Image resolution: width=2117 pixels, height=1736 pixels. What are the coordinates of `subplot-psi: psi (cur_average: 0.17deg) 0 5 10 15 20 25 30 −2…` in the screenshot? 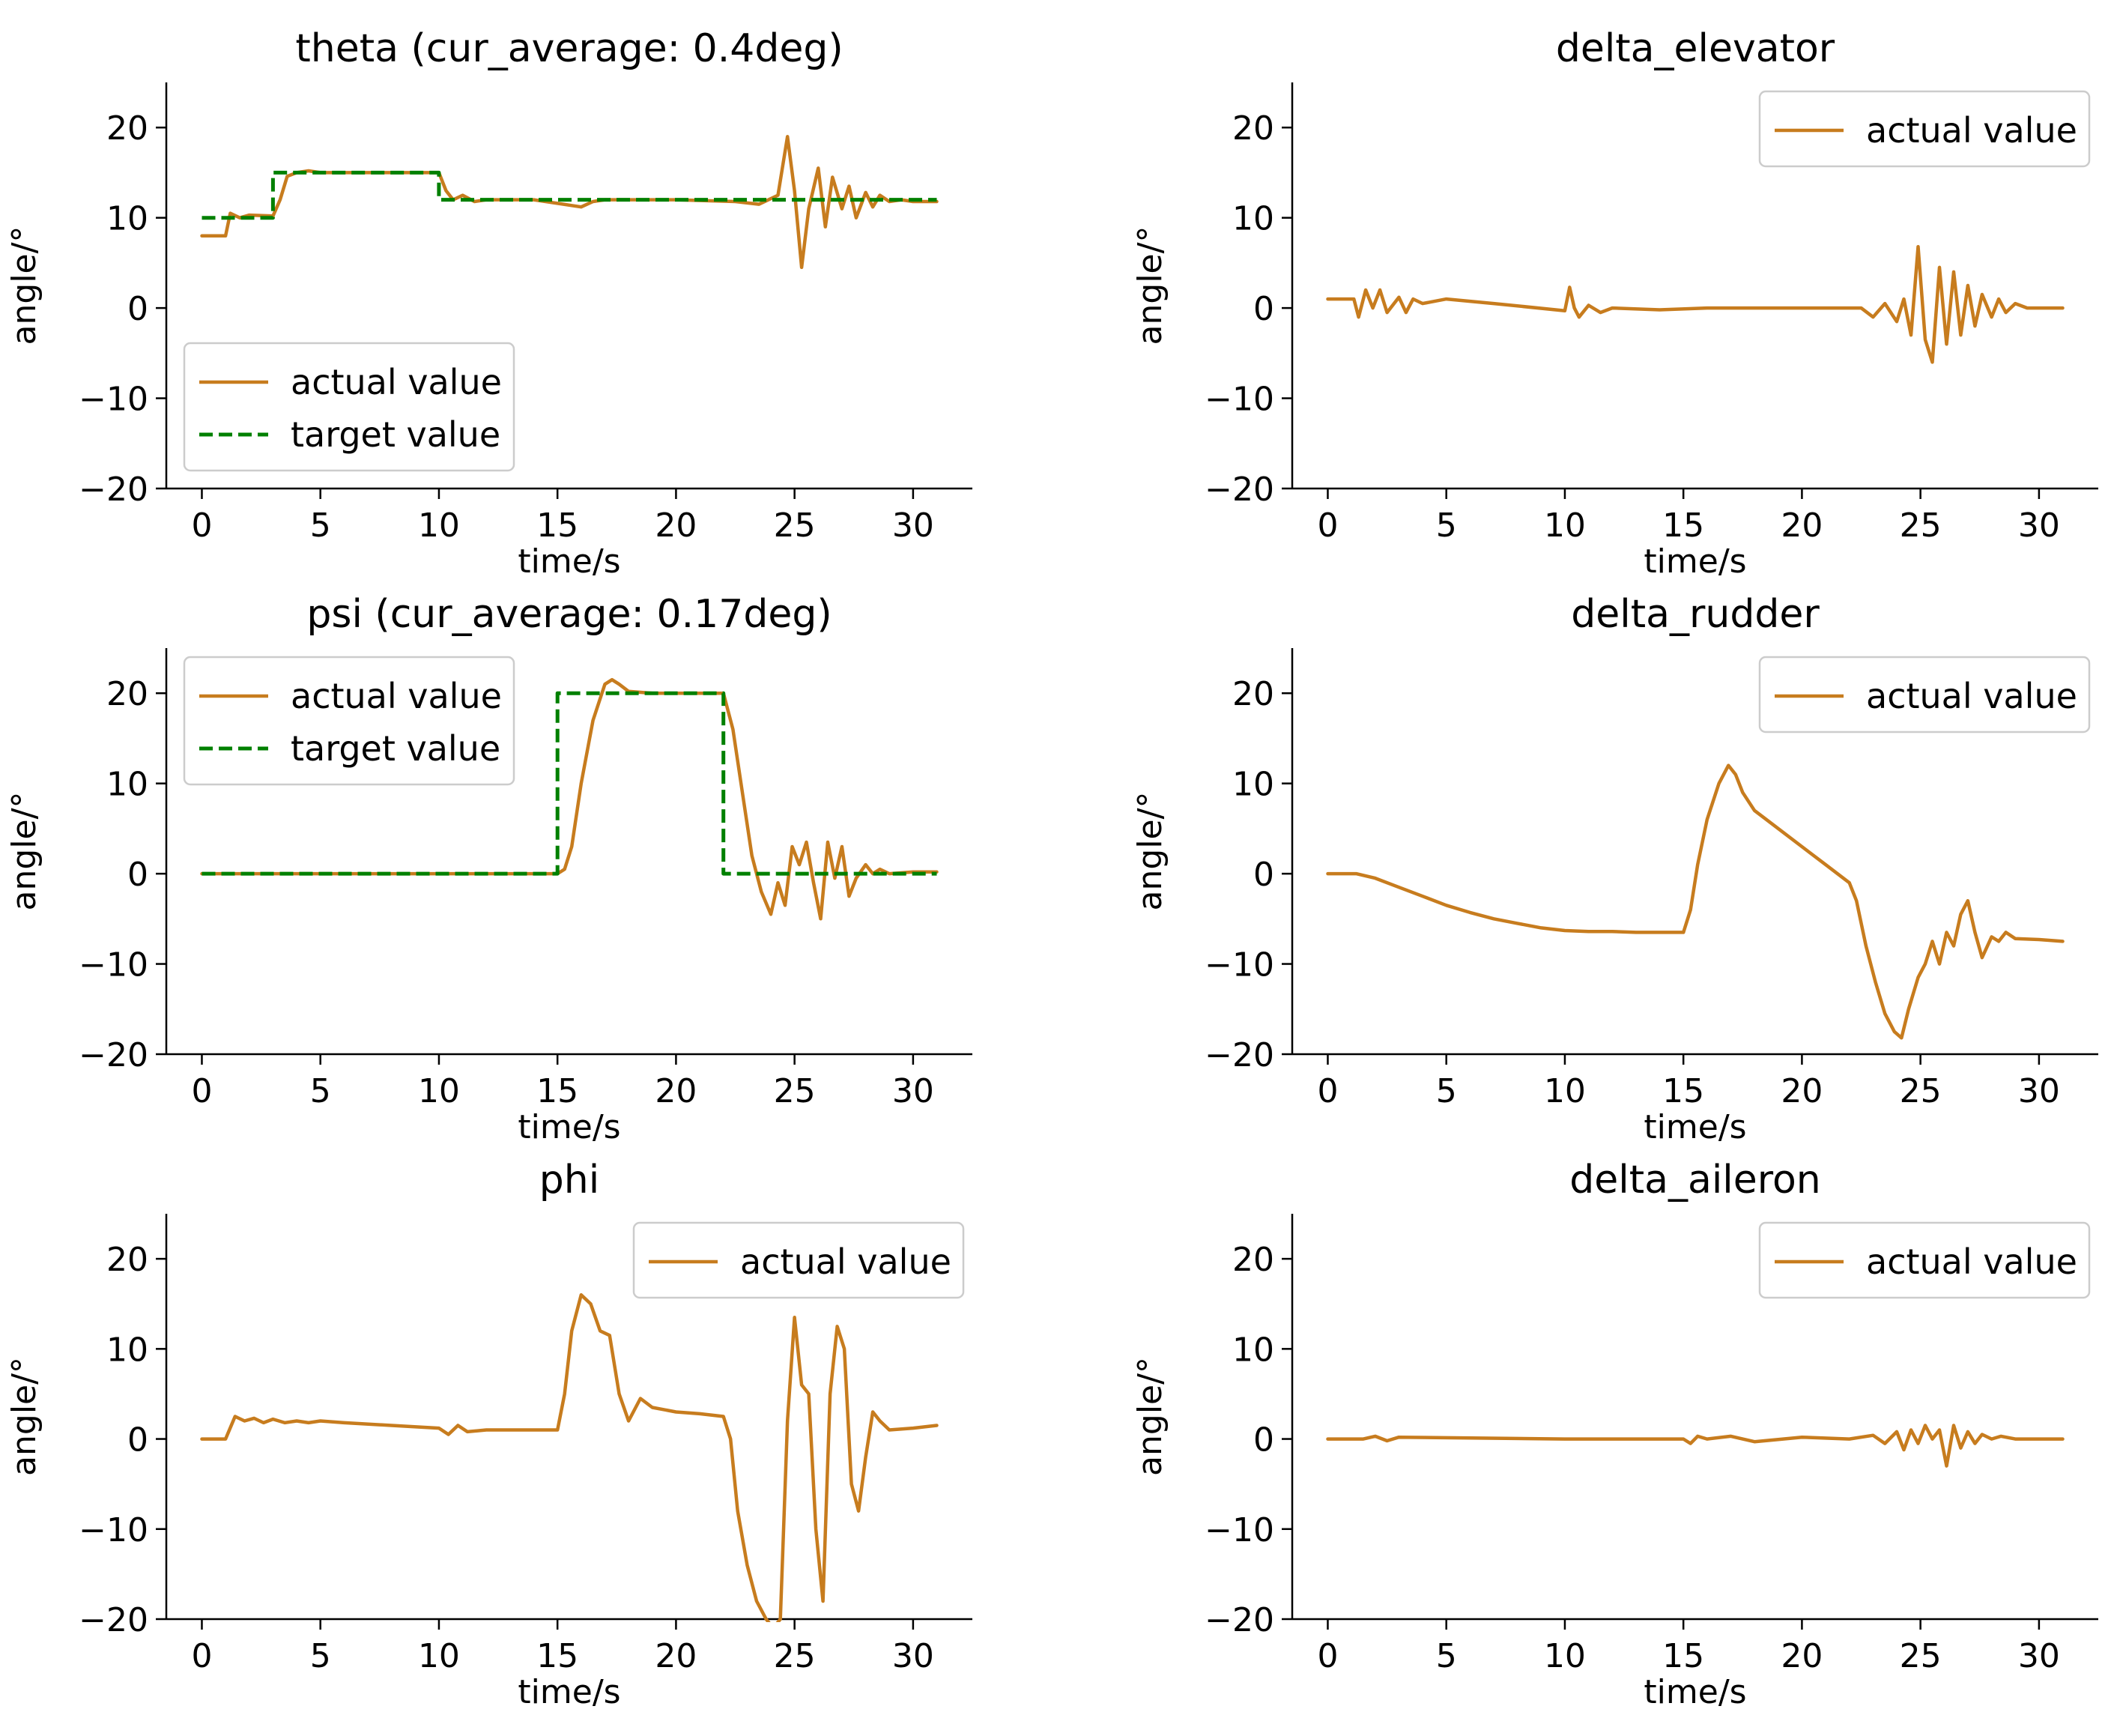 It's located at (489, 869).